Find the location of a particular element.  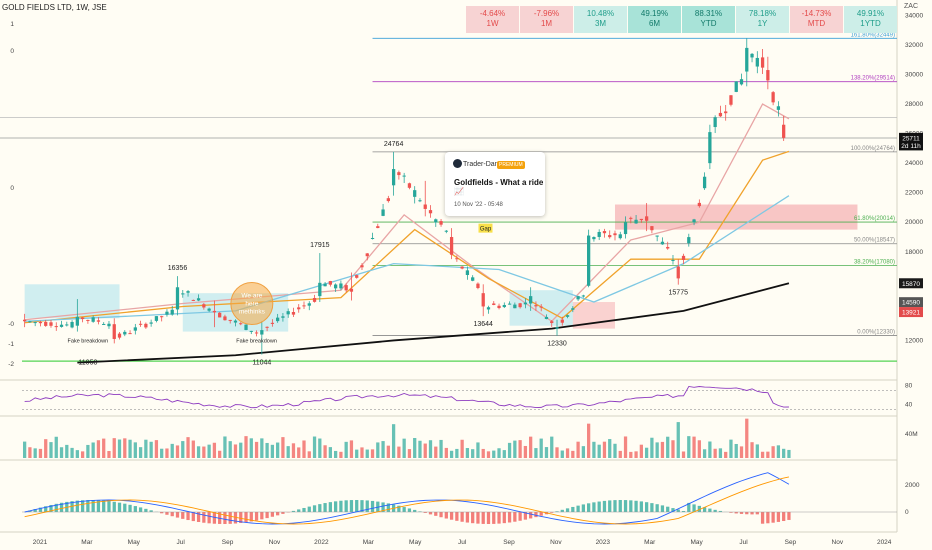

idea-author: Trader-Dan is located at coordinates (481, 164).